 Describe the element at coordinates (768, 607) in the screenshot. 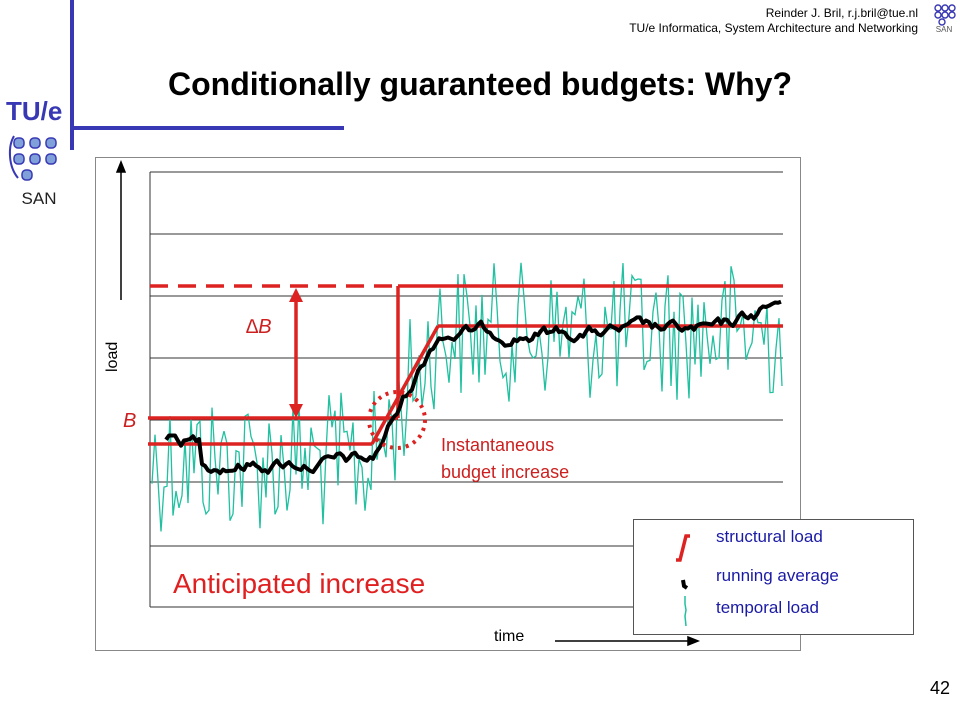

I see `legend-temporal-label: temporal load` at that location.